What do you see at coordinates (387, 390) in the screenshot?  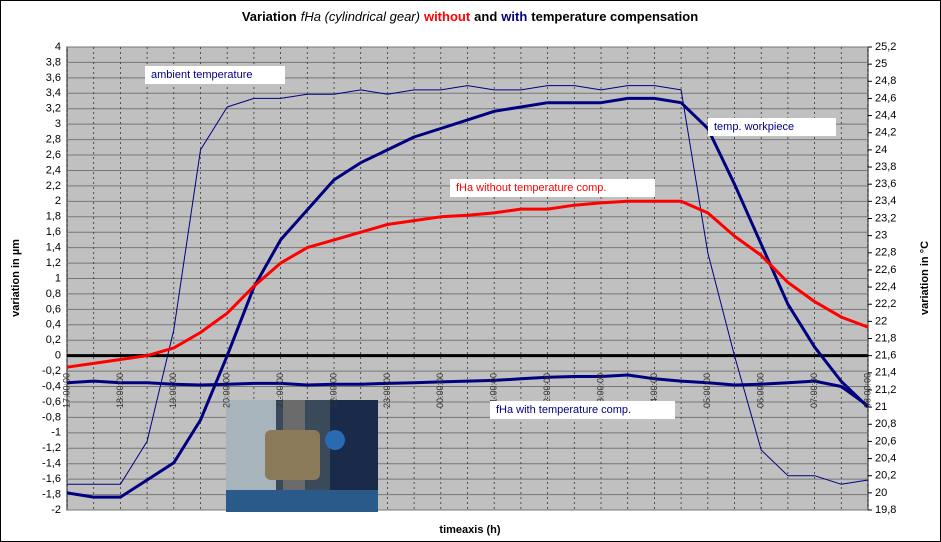 I see `x-tick-label: 23:00:00` at bounding box center [387, 390].